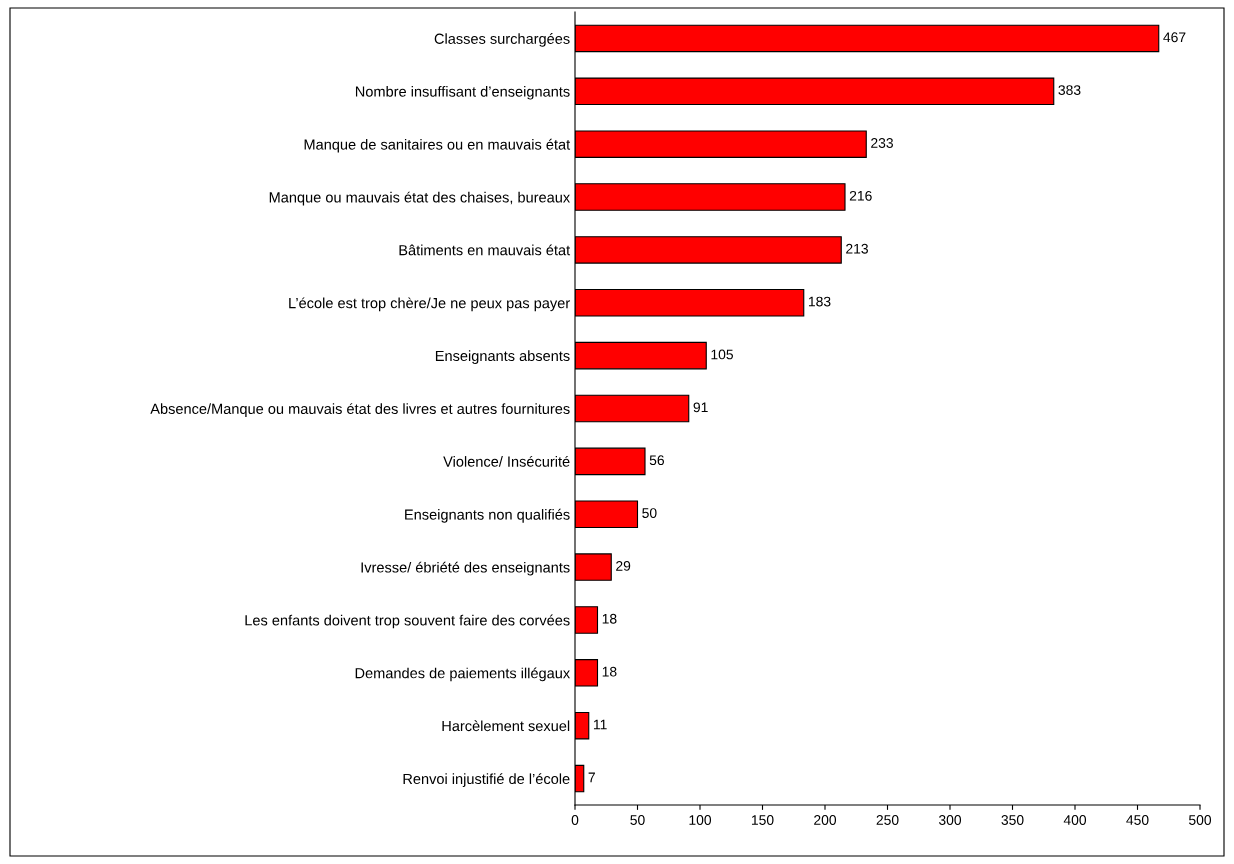 The width and height of the screenshot is (1234, 864). I want to click on data-label: 50, so click(649, 513).